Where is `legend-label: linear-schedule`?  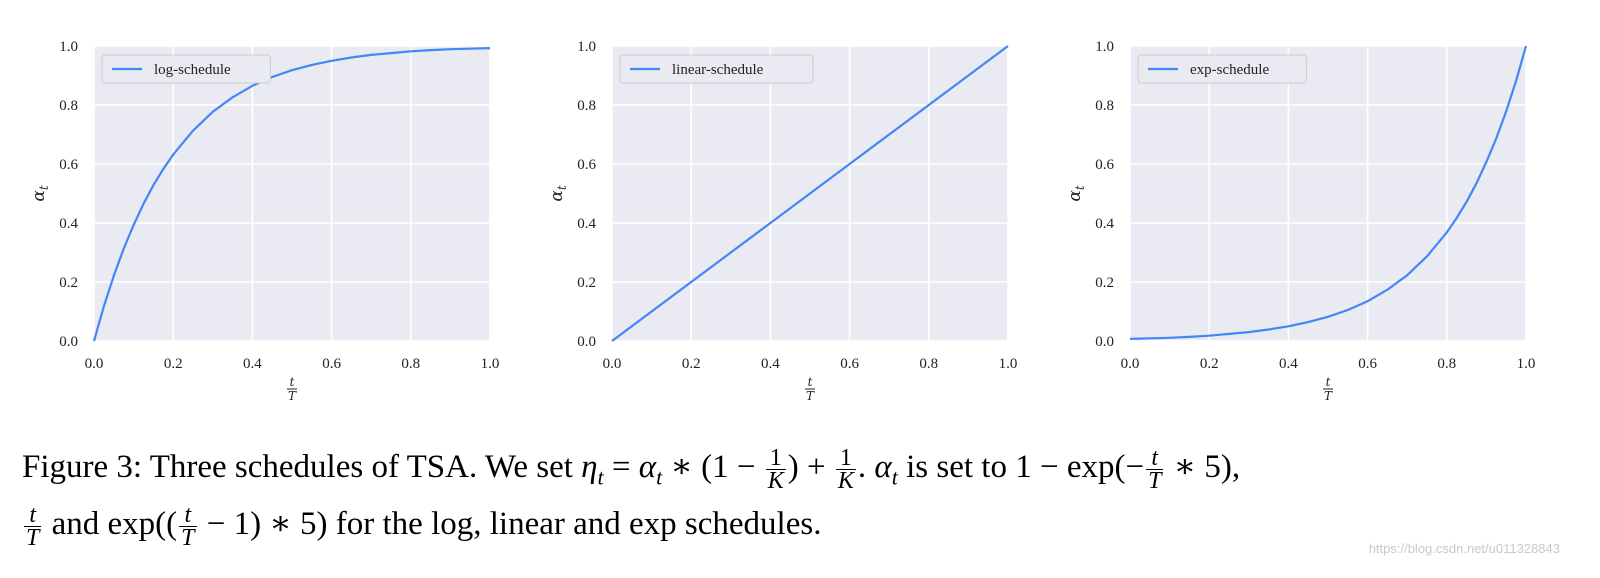 legend-label: linear-schedule is located at coordinates (718, 70).